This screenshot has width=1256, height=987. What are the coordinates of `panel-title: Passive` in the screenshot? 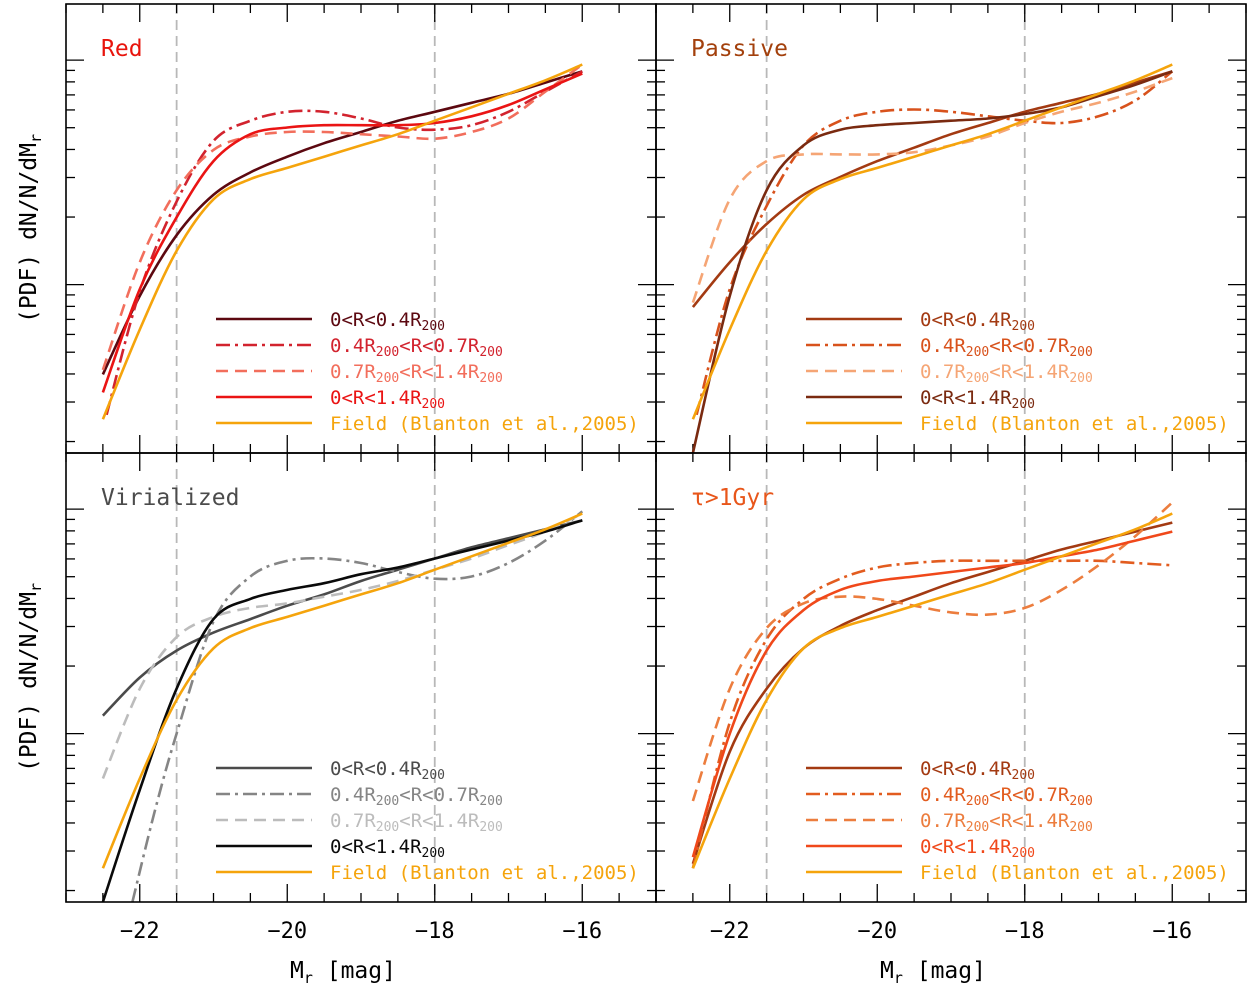 It's located at (739, 49).